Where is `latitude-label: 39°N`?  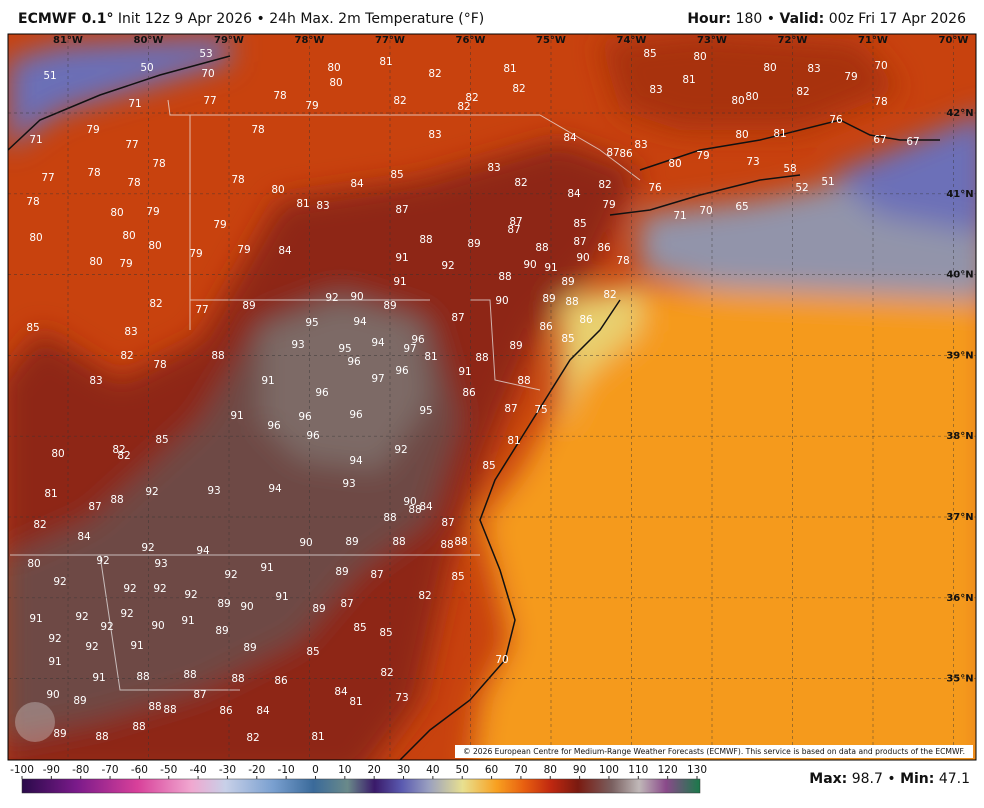 latitude-label: 39°N is located at coordinates (959, 355).